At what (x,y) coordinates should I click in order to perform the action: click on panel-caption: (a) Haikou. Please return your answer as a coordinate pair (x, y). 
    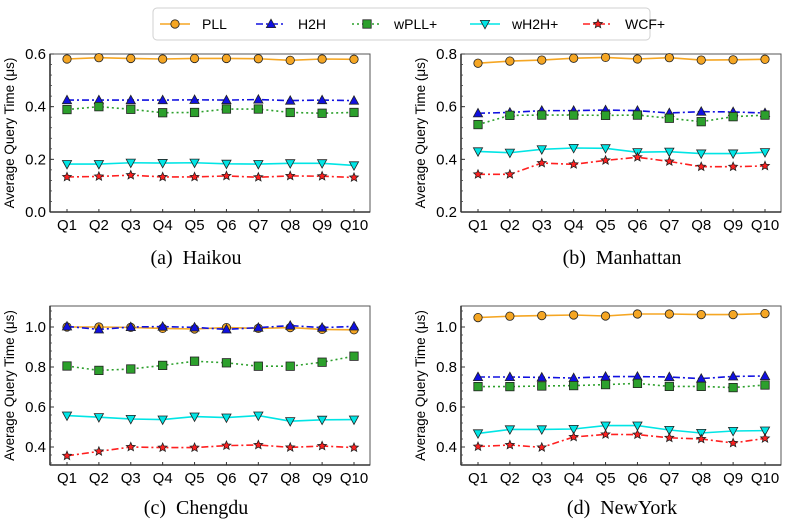
    Looking at the image, I should click on (195, 258).